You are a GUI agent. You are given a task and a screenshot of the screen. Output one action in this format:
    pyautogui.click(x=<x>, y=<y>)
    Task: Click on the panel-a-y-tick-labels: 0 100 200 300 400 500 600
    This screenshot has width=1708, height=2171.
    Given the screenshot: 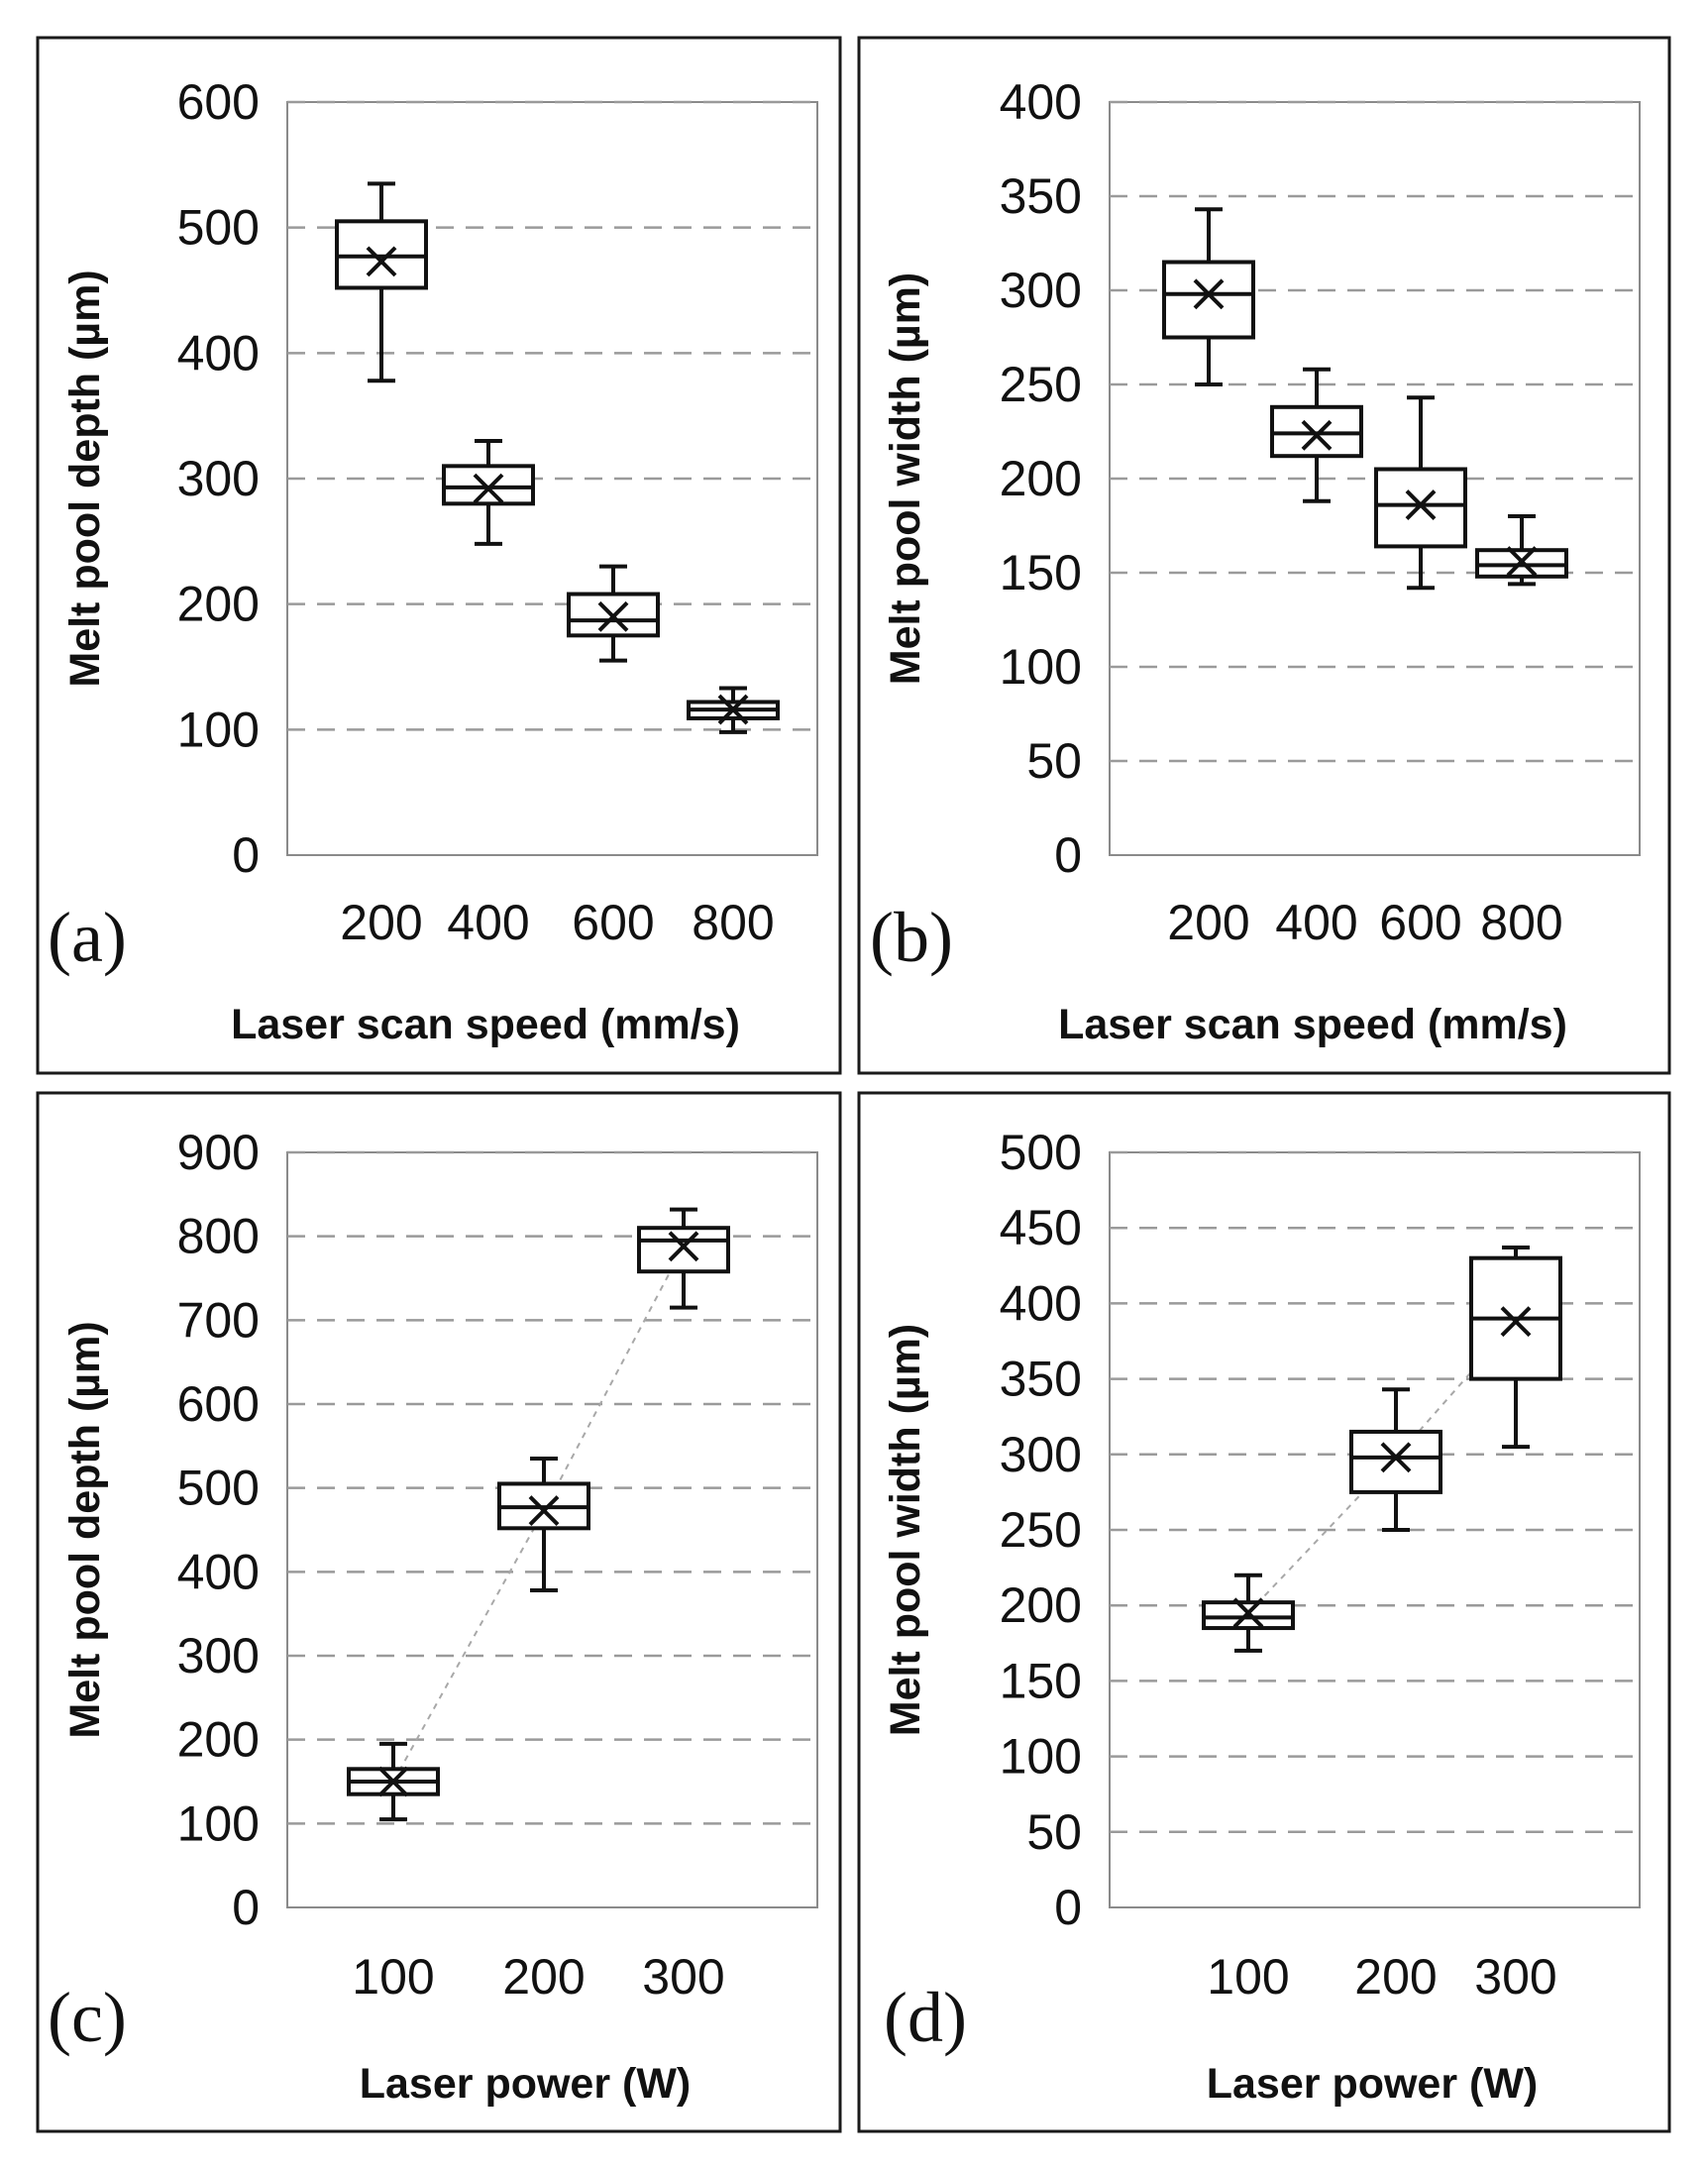 What is the action you would take?
    pyautogui.click(x=218, y=478)
    